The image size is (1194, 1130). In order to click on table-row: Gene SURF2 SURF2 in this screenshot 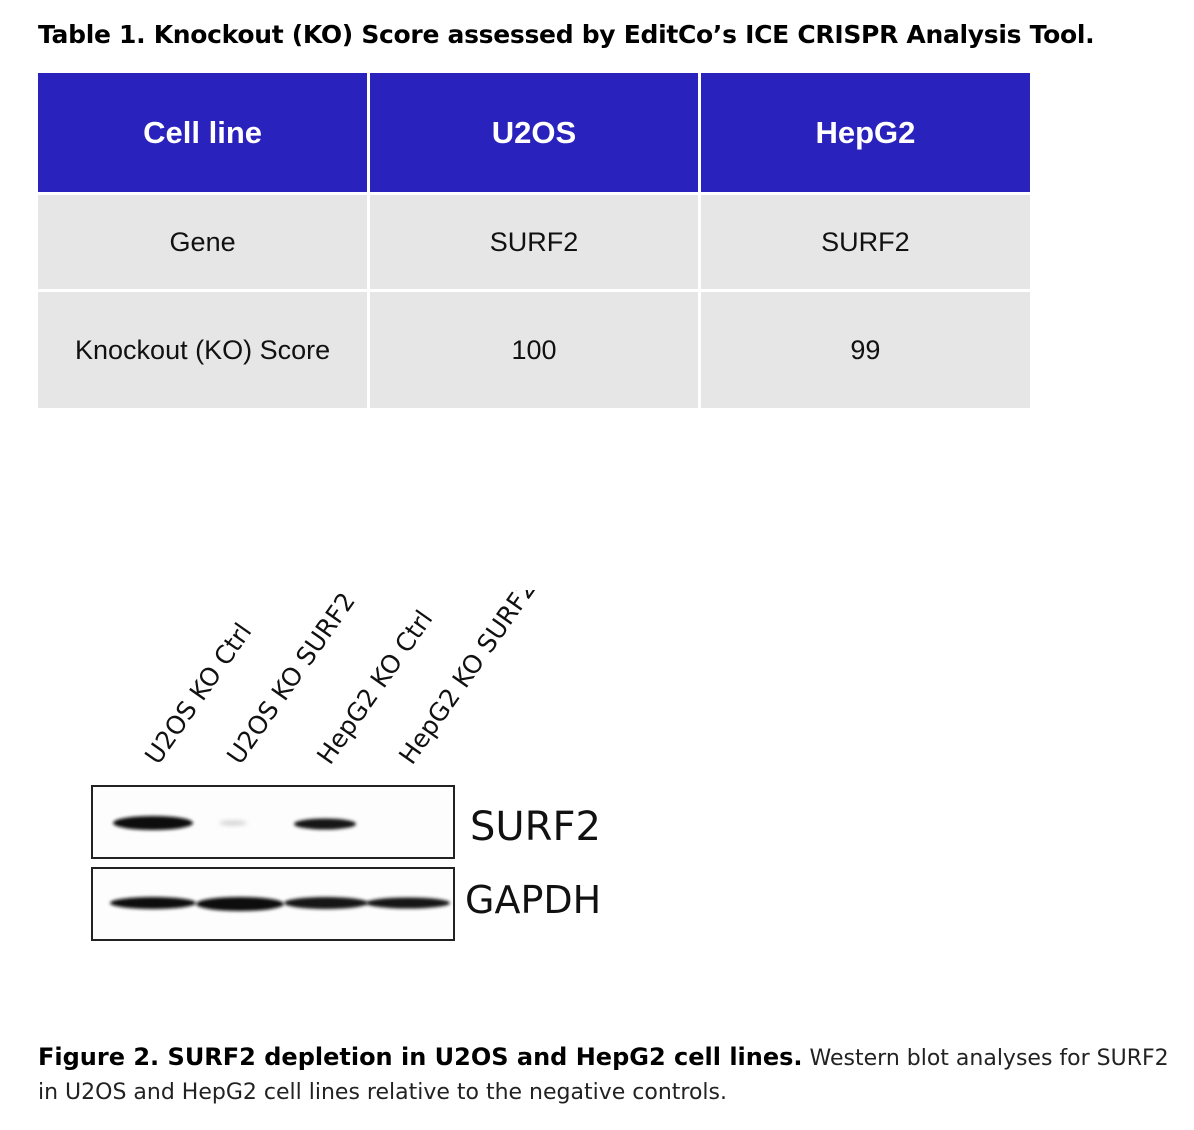, I will do `click(534, 241)`.